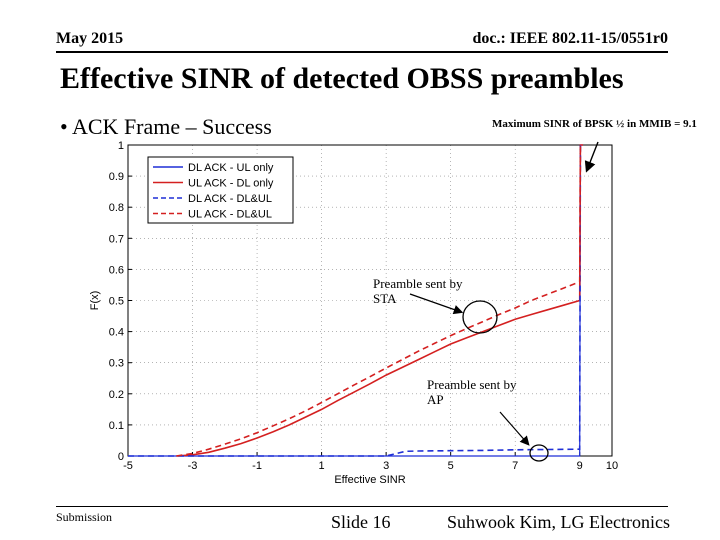  Describe the element at coordinates (594, 124) in the screenshot. I see `max-sinr-note: Maximum SINR of BPSK ½ in MMIB = 9.1` at that location.